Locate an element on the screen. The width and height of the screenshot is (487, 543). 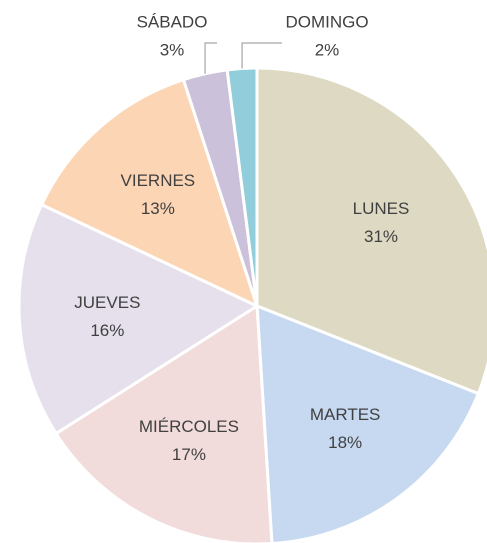
slice-label: SÁBADO is located at coordinates (172, 21).